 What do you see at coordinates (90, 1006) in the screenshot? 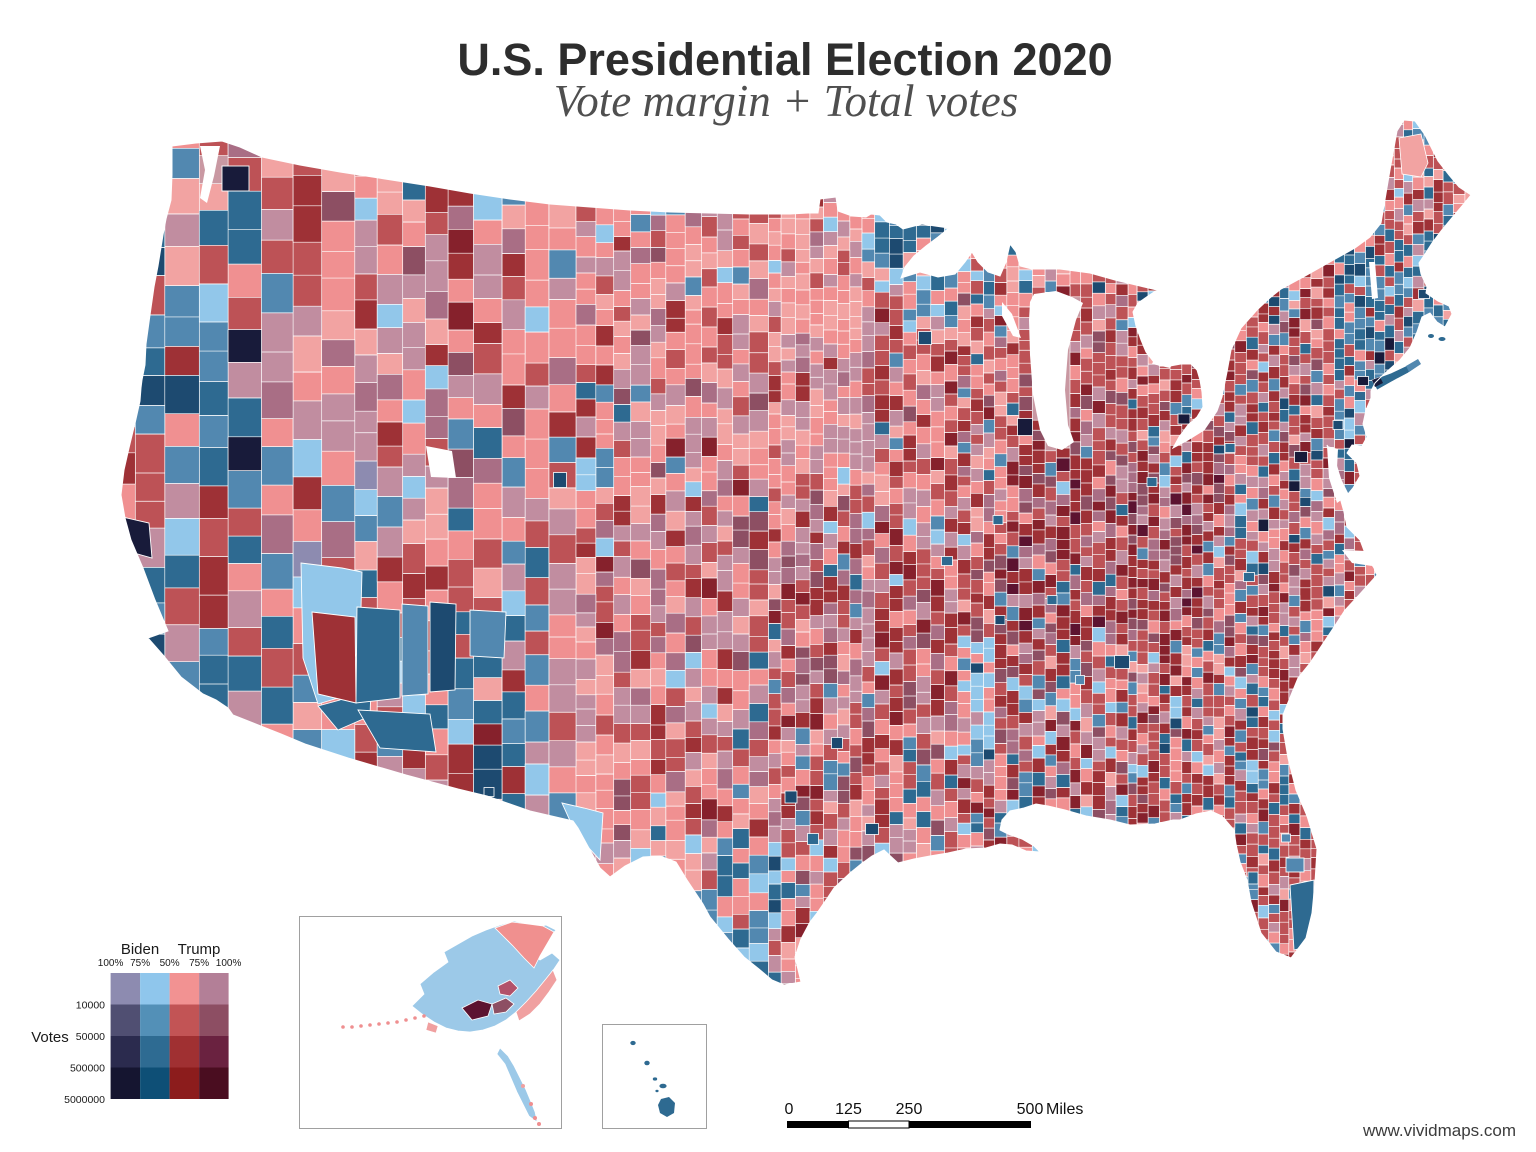
I see `svg-text: 10000` at bounding box center [90, 1006].